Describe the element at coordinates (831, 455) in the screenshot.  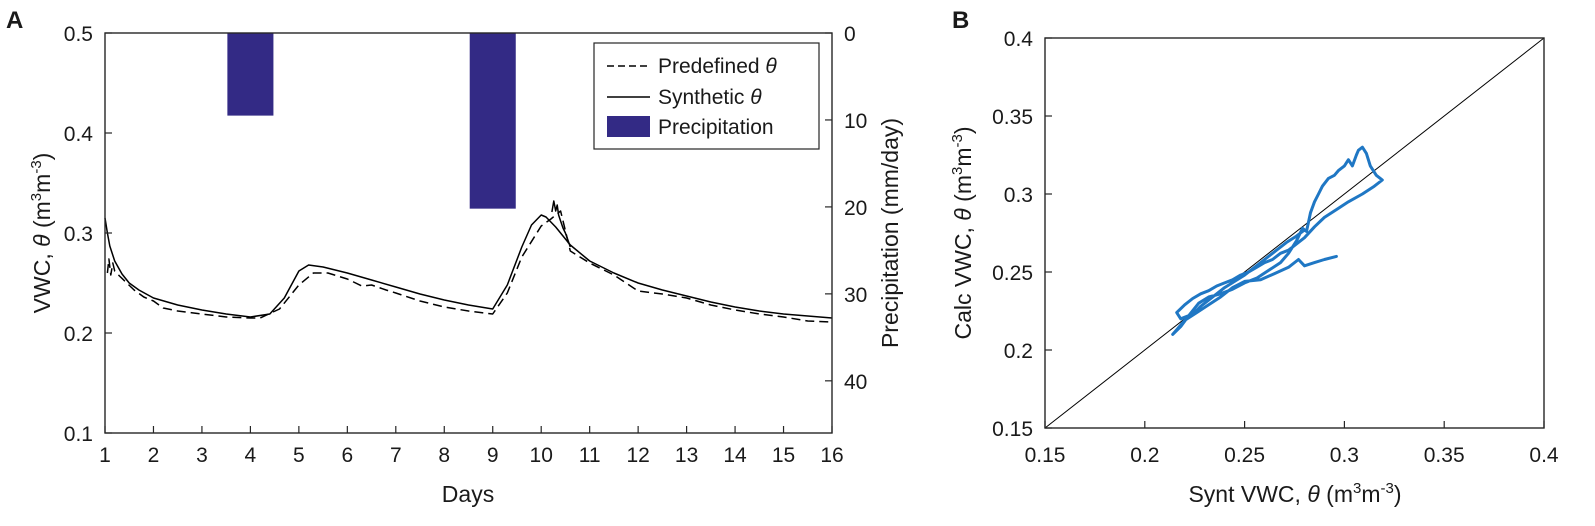
I see `x-tick-label-a-16: 16` at that location.